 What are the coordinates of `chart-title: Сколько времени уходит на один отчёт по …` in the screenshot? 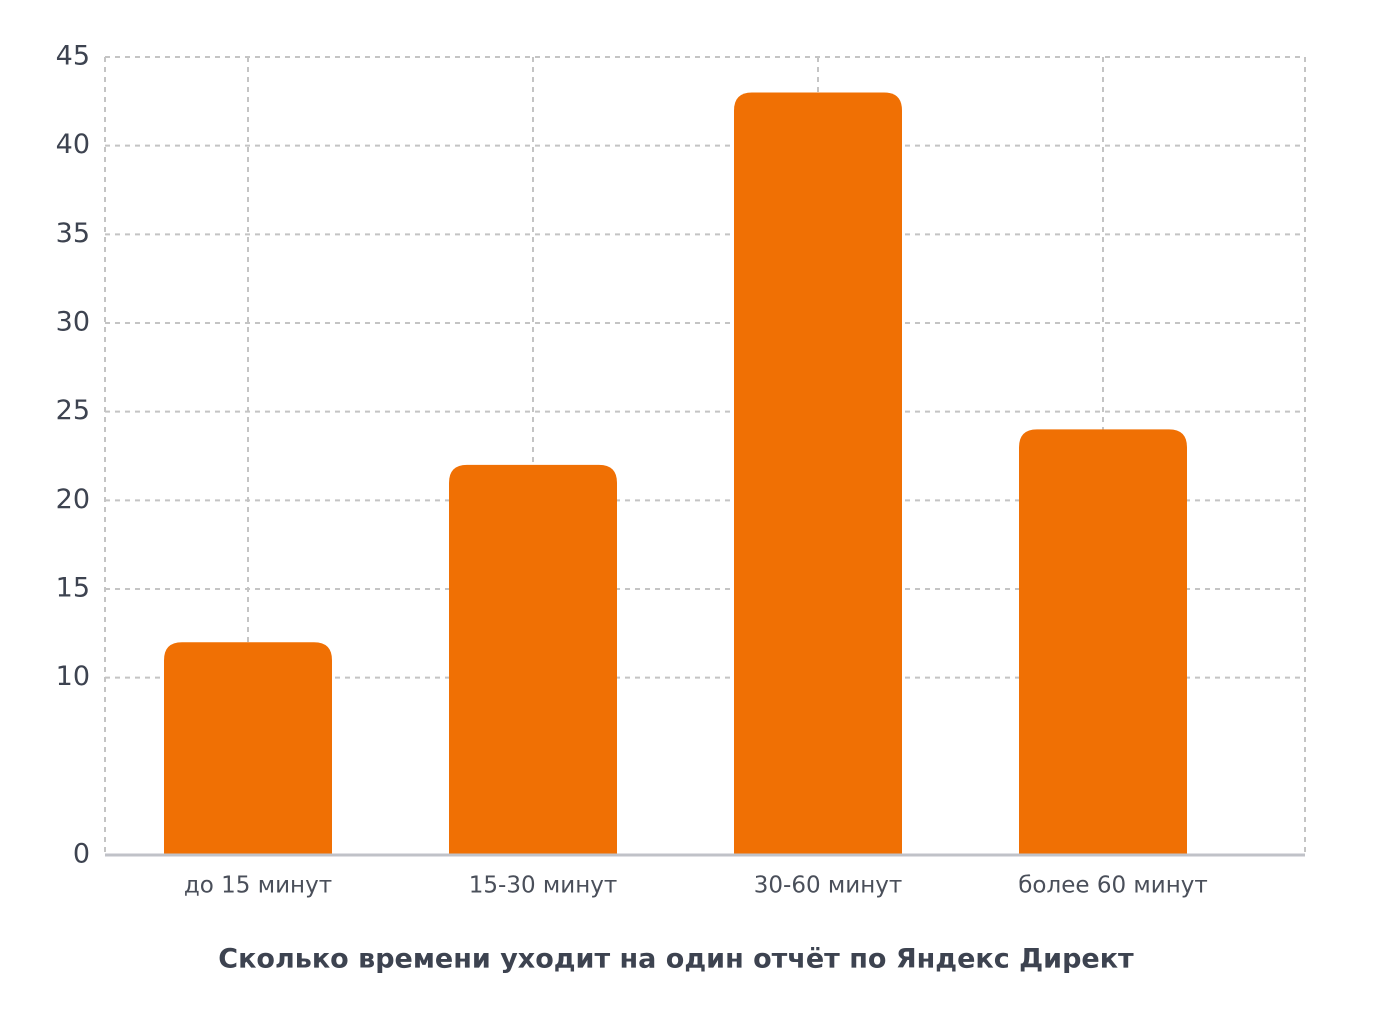 It's located at (676, 959).